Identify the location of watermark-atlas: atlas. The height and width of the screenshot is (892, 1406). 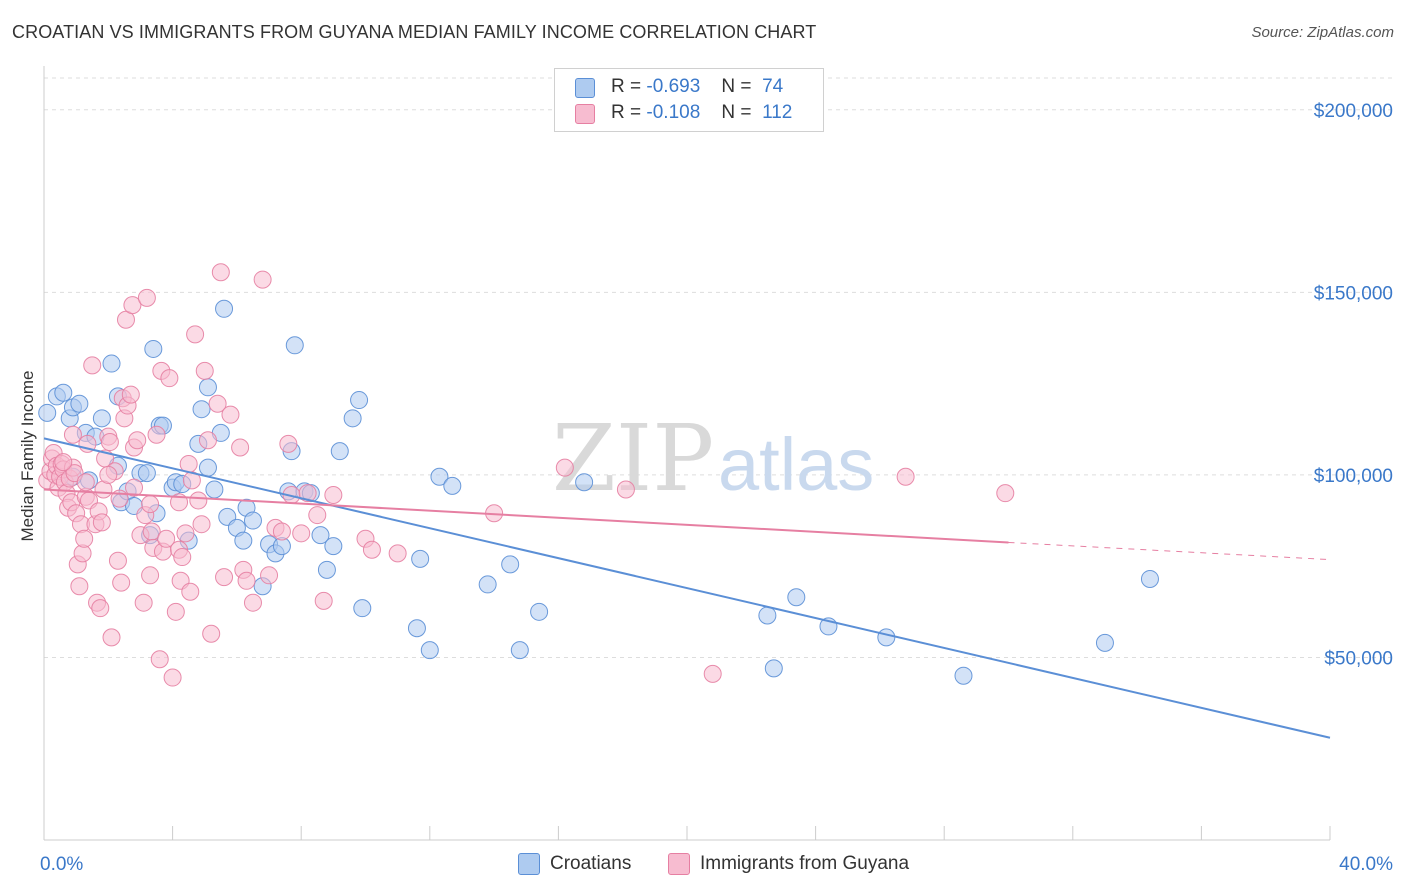
(796, 464).